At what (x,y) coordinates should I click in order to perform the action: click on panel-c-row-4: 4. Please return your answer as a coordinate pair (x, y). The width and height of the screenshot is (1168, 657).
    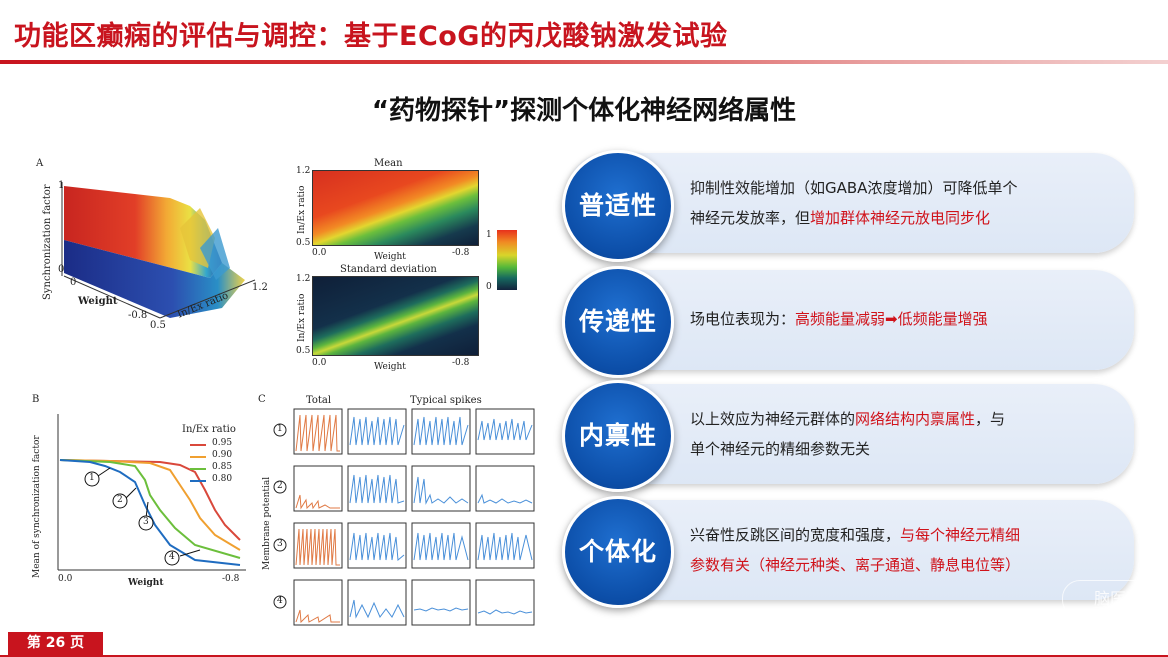
    Looking at the image, I should click on (280, 601).